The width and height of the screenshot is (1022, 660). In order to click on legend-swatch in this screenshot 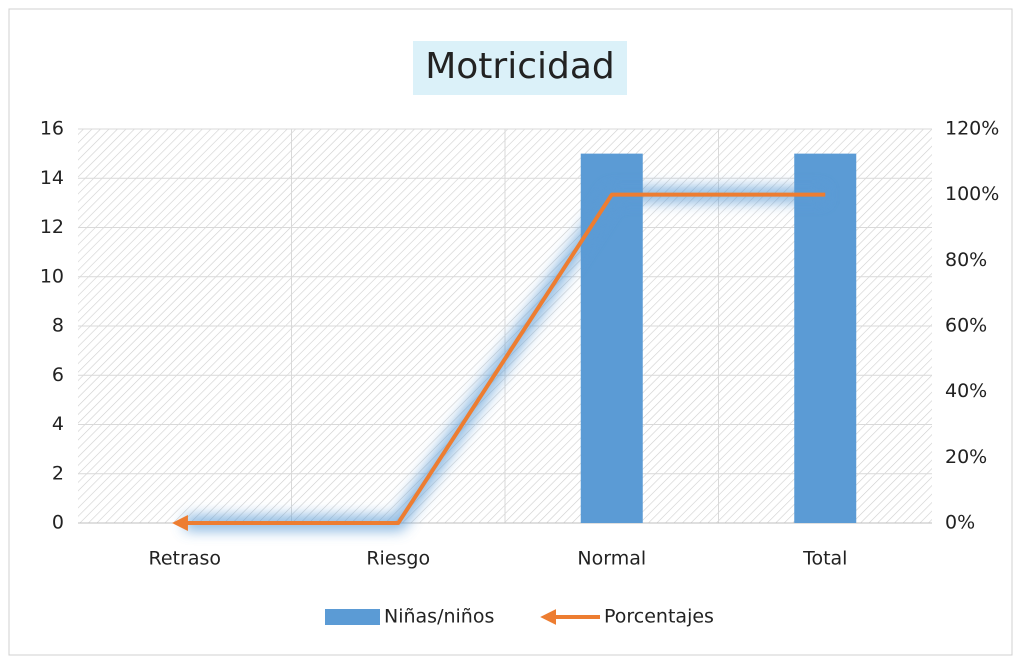, I will do `click(352, 617)`.